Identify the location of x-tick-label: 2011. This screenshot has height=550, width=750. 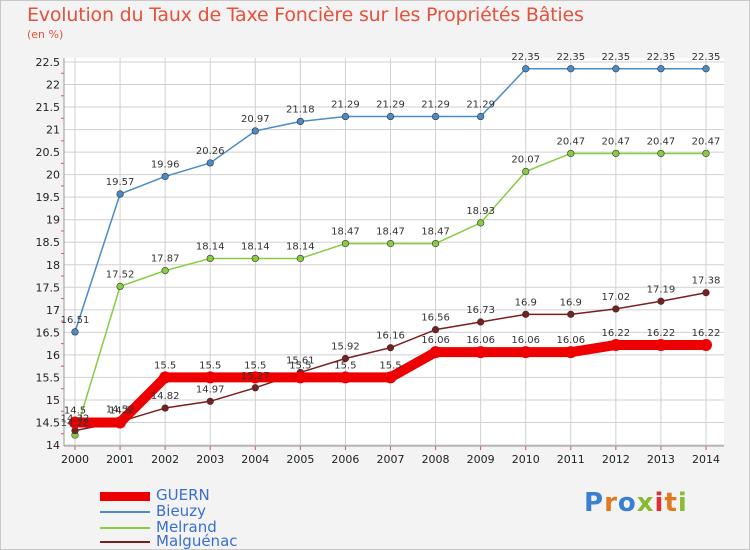
(571, 459).